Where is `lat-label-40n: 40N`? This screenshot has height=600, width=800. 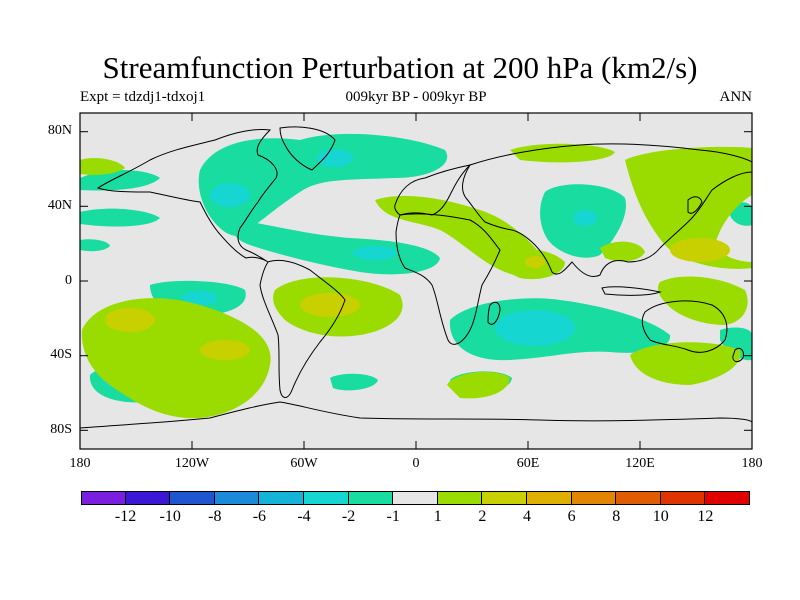 lat-label-40n: 40N is located at coordinates (59, 205).